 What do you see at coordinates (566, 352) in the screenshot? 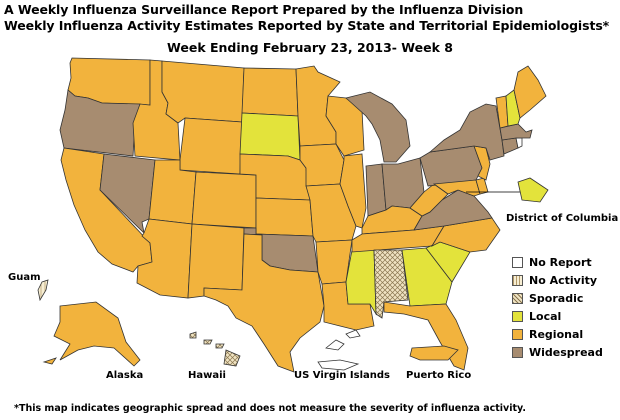
I see `legend-label: Widespread` at bounding box center [566, 352].